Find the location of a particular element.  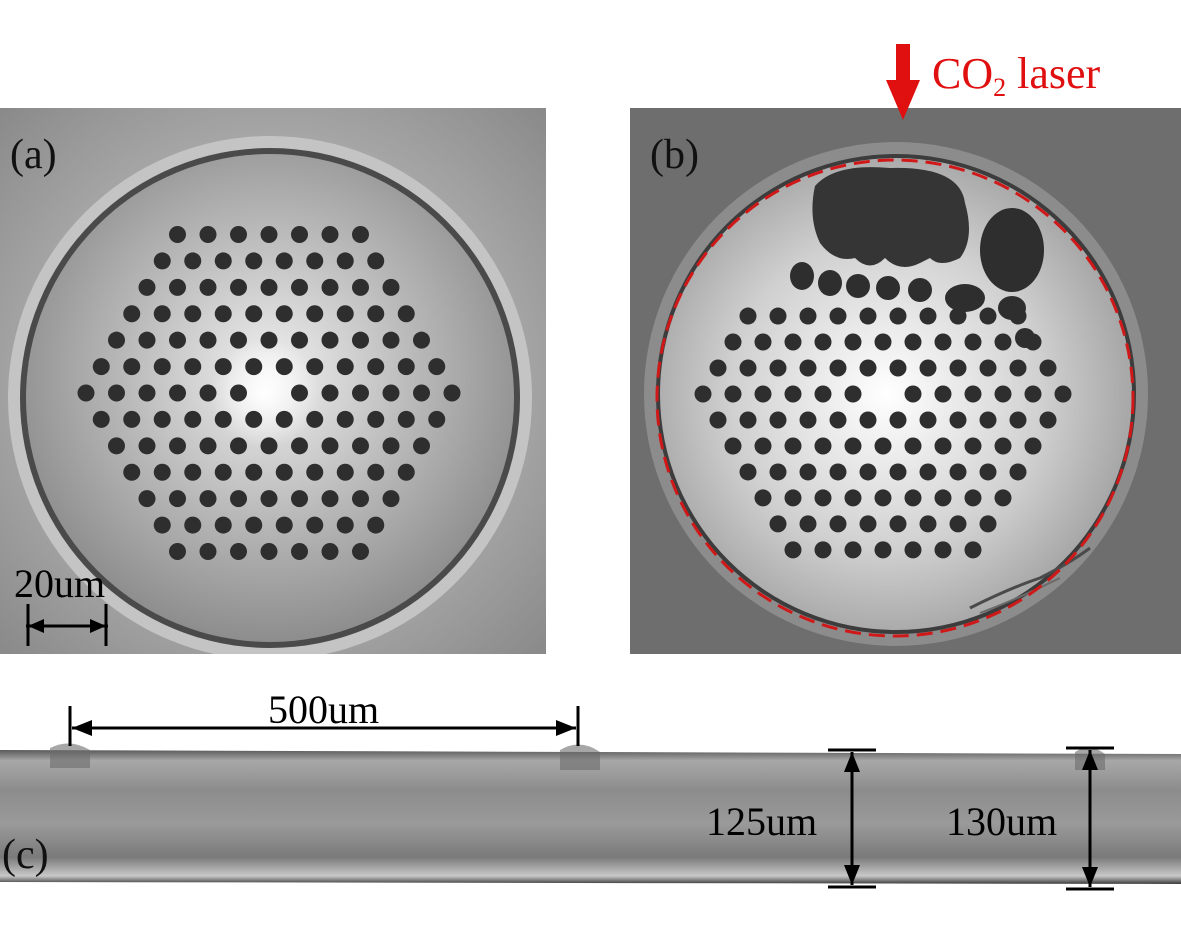

diameter-125-label: 125um is located at coordinates (762, 821).